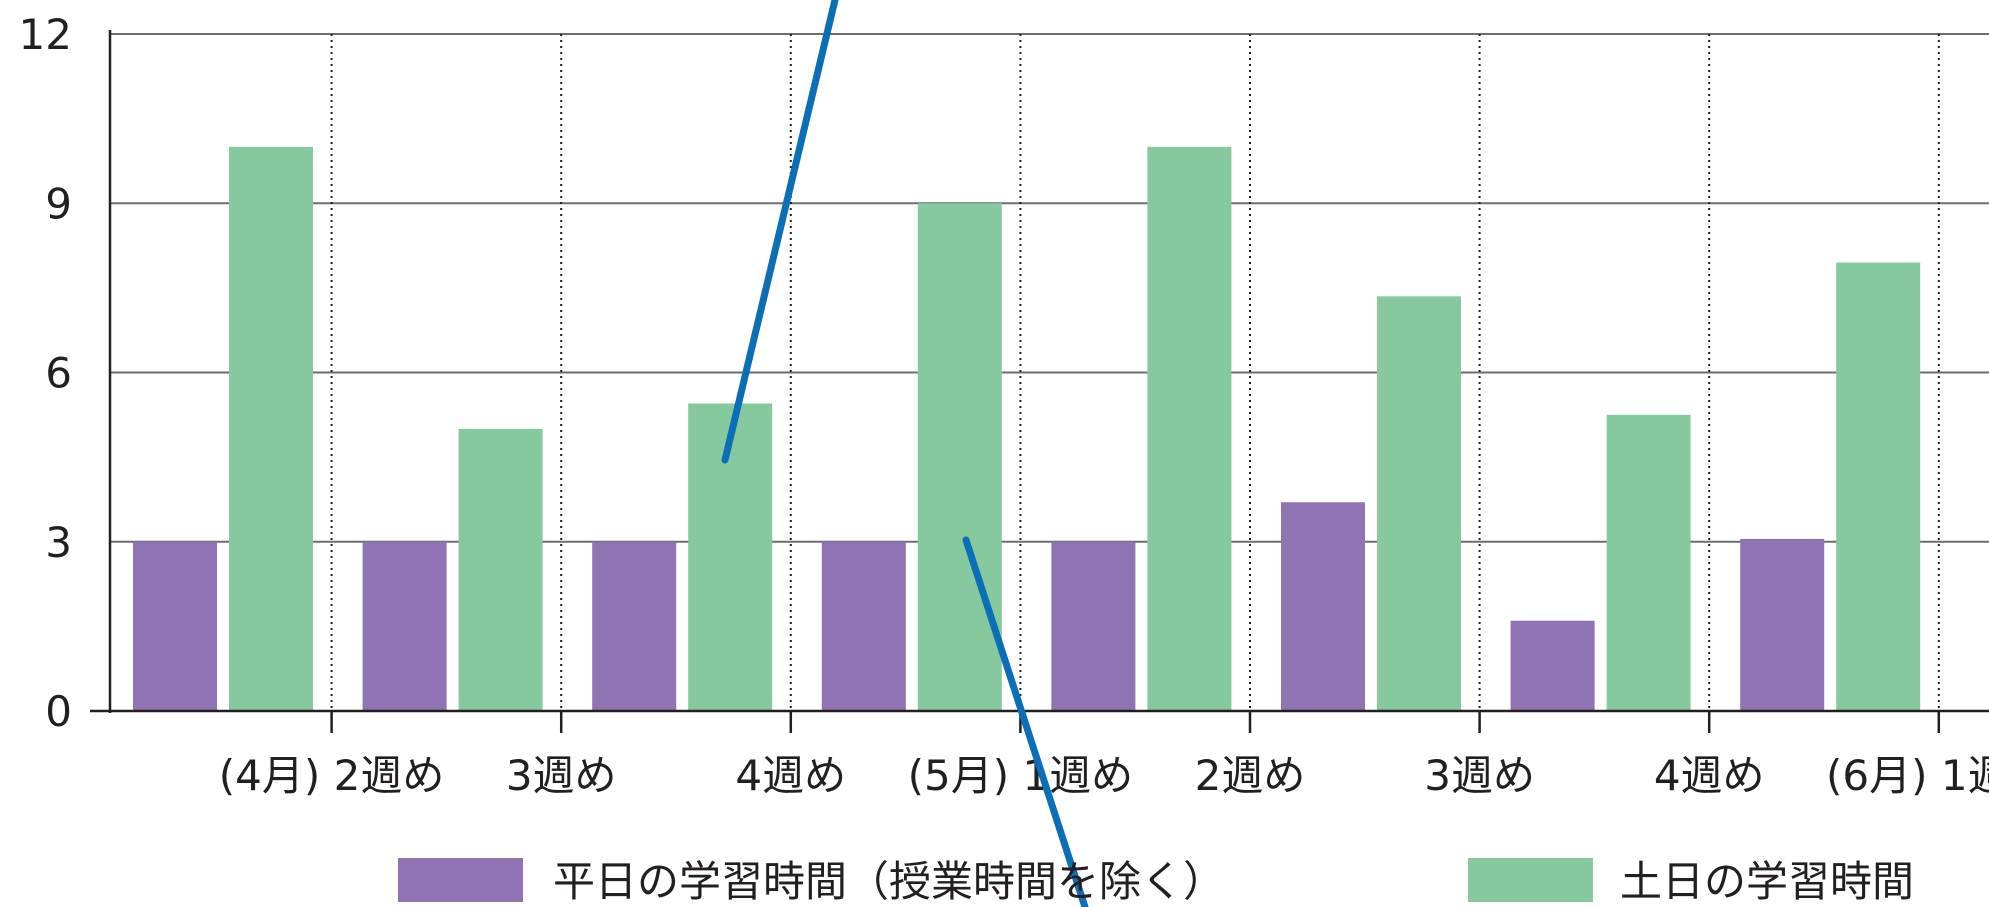  What do you see at coordinates (58, 203) in the screenshot?
I see `y-tick-label: 9` at bounding box center [58, 203].